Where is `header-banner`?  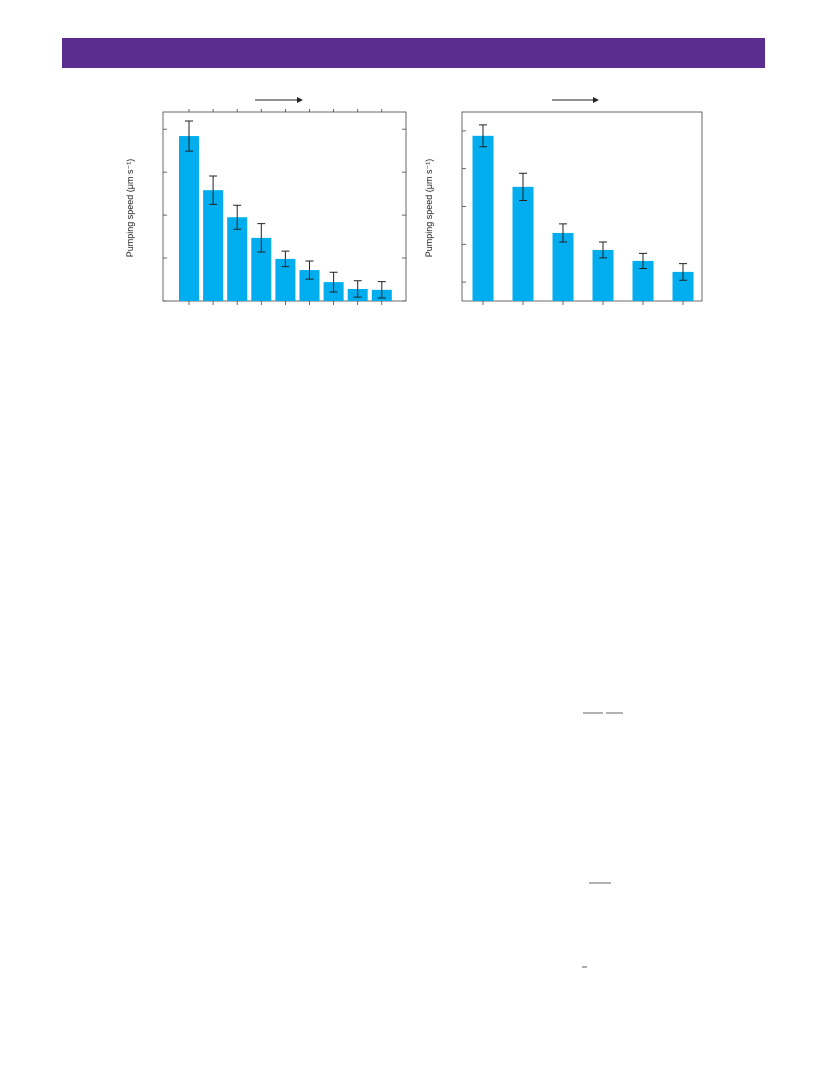 header-banner is located at coordinates (413, 53).